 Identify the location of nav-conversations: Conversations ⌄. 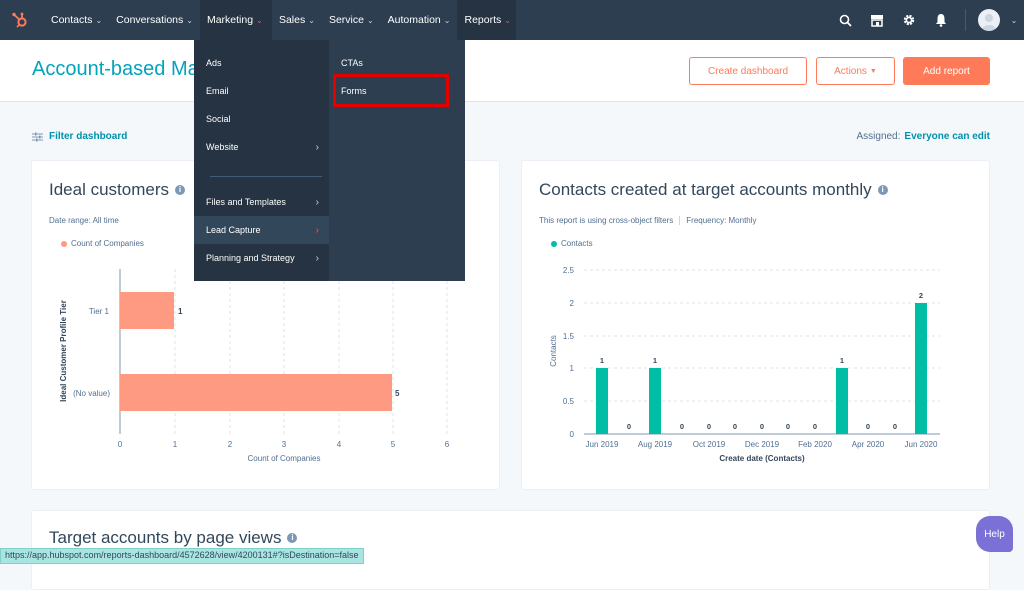
(154, 20).